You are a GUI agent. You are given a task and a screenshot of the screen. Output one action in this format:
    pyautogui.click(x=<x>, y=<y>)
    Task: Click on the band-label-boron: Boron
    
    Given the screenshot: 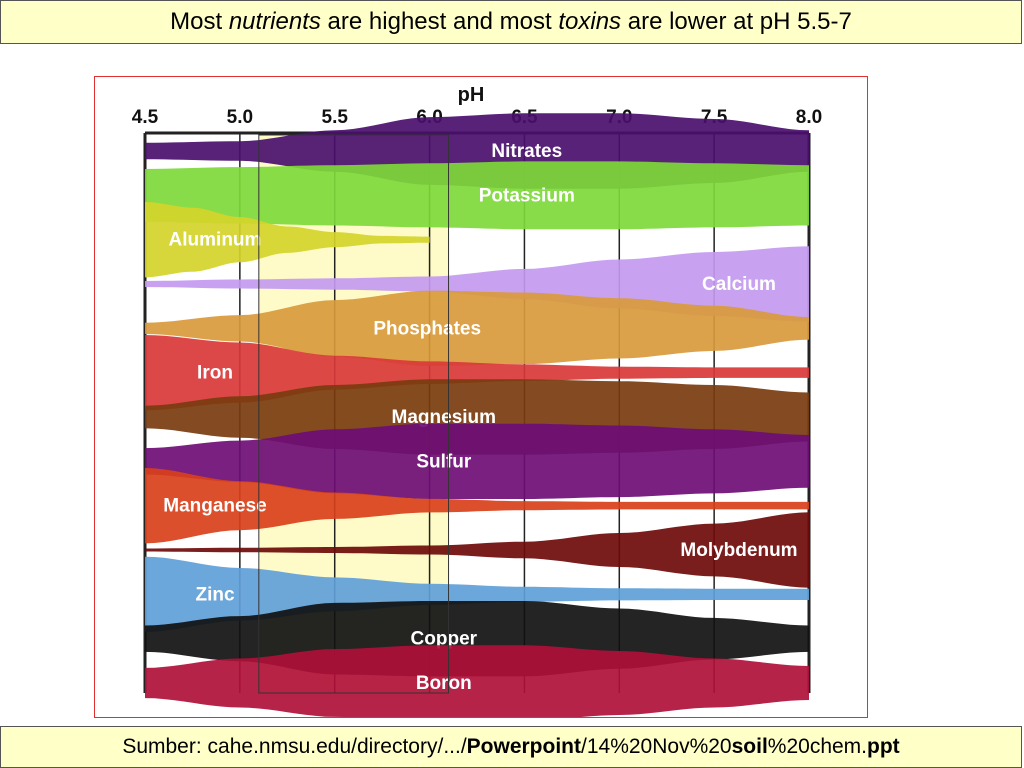 What is the action you would take?
    pyautogui.click(x=444, y=683)
    